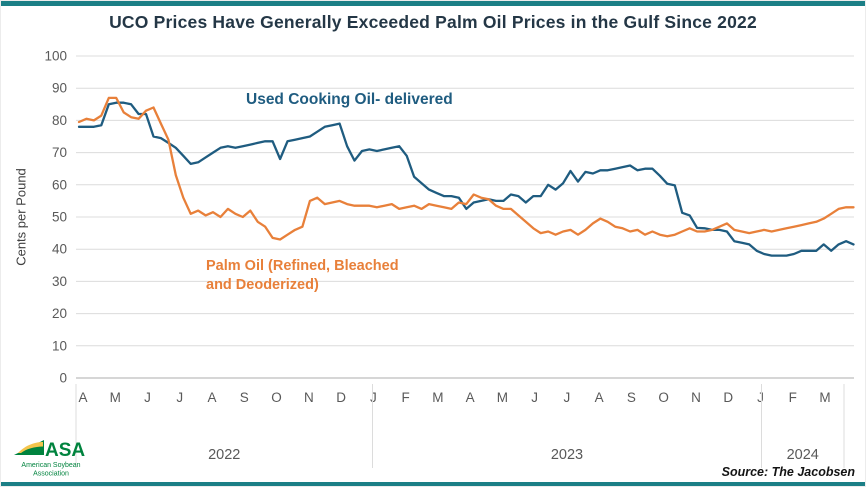 The width and height of the screenshot is (866, 487). What do you see at coordinates (59, 120) in the screenshot?
I see `y-tick-label: 80` at bounding box center [59, 120].